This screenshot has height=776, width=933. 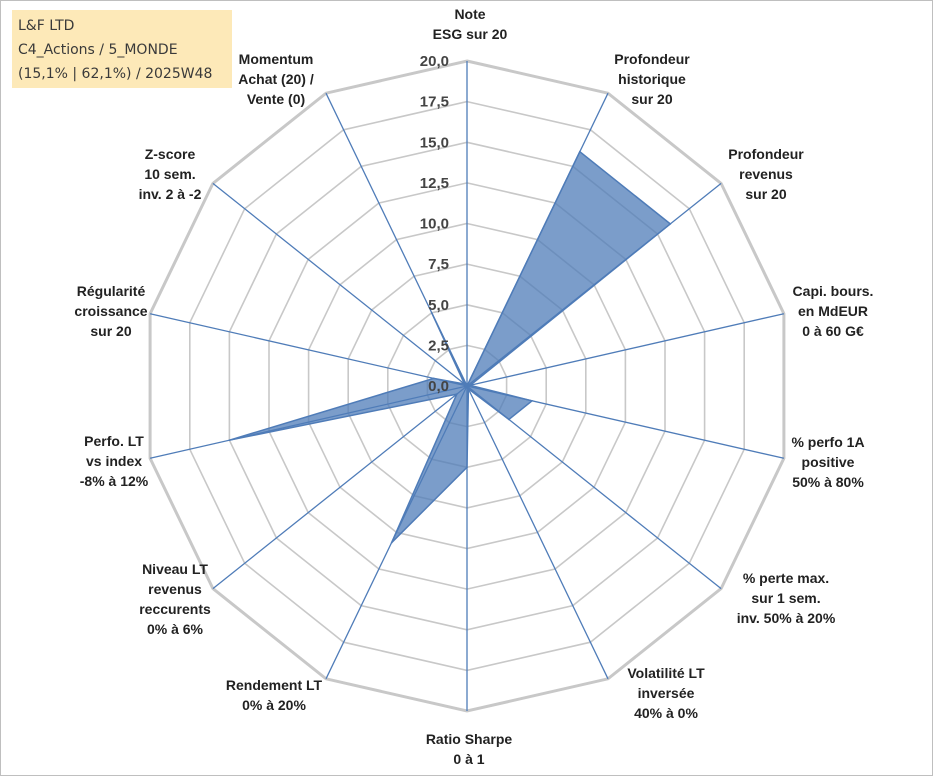 I want to click on axis-label-1-line-1: historique, so click(x=652, y=79).